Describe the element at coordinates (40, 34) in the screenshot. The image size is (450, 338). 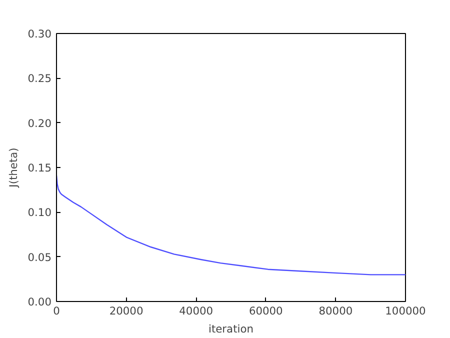
I see `y-tick-label: 0.30` at that location.